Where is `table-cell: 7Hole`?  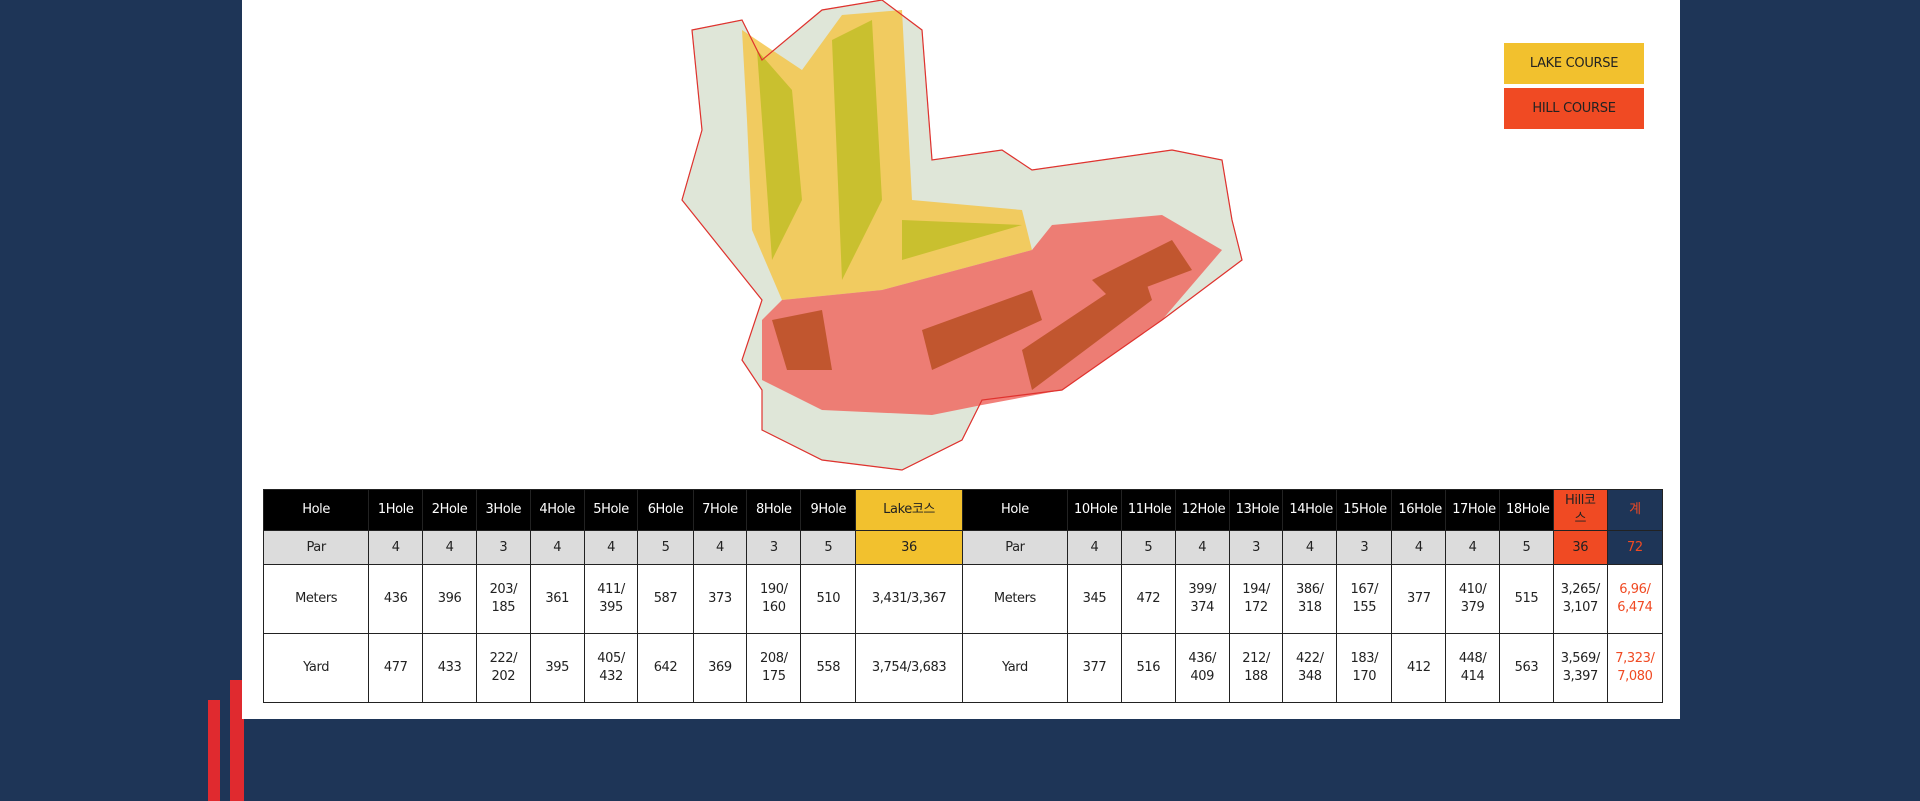
table-cell: 7Hole is located at coordinates (720, 510).